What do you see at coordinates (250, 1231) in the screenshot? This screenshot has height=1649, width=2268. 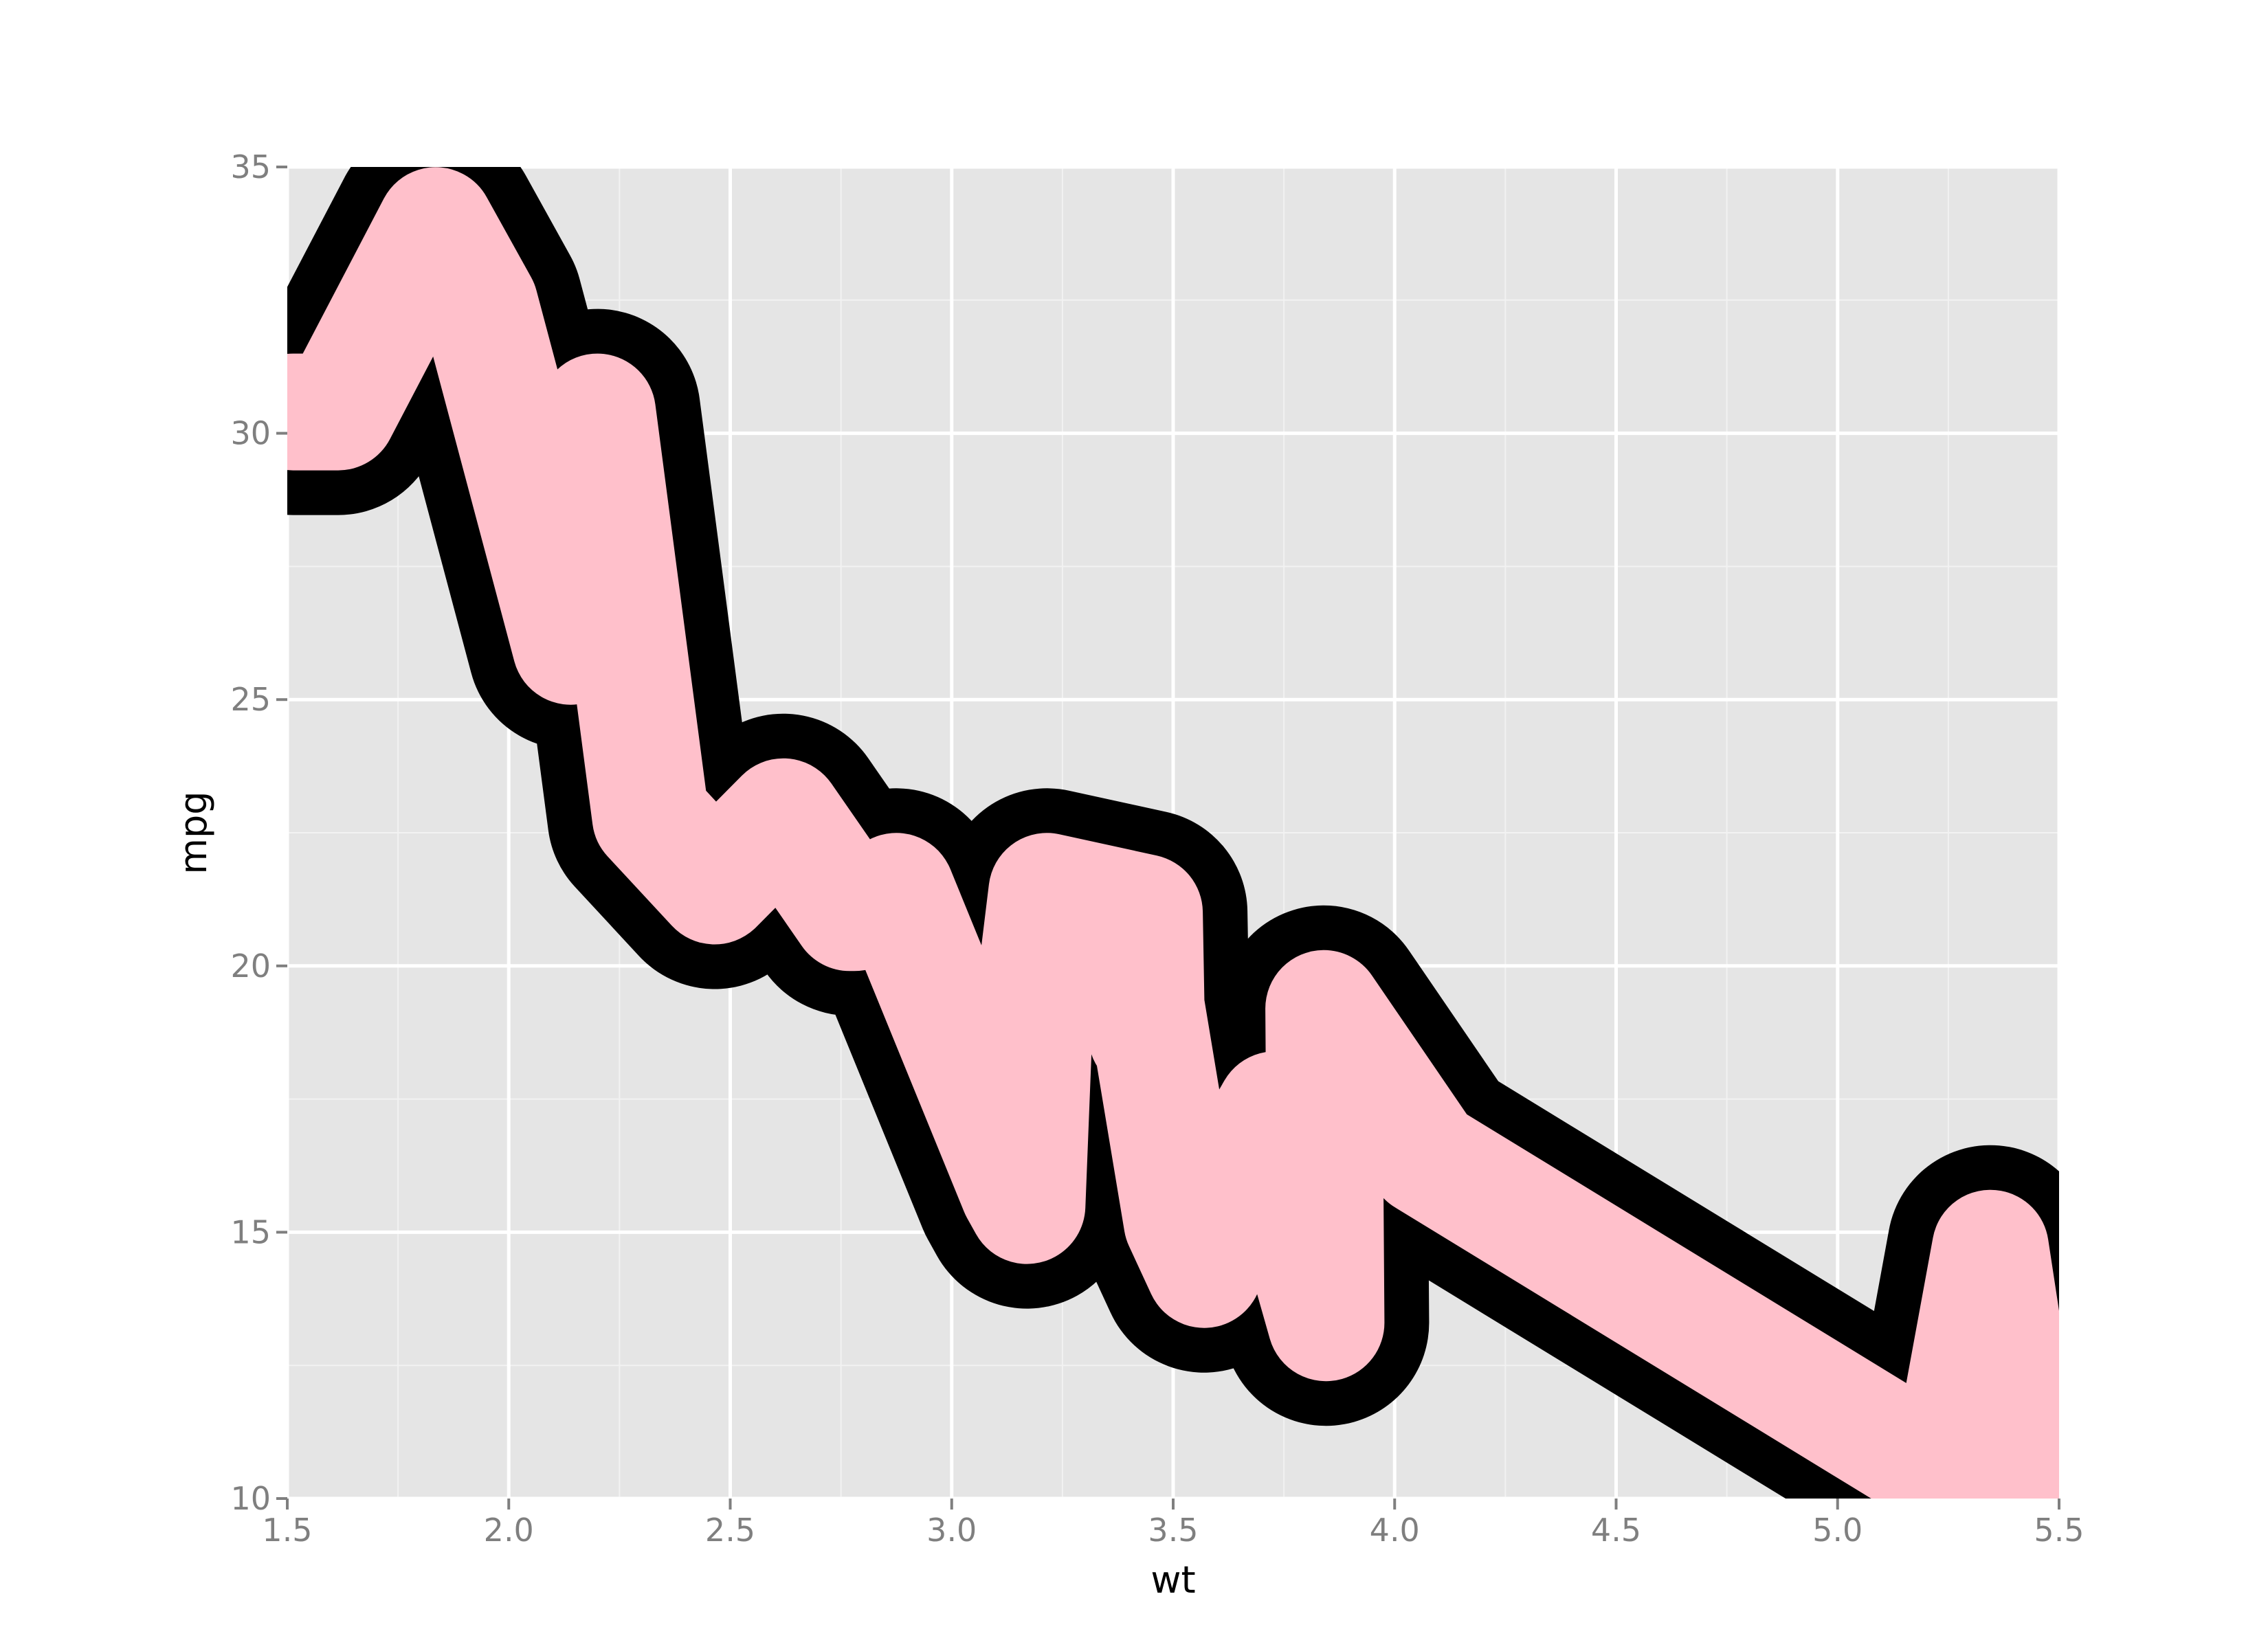 I see `y-tick-label: 15` at bounding box center [250, 1231].